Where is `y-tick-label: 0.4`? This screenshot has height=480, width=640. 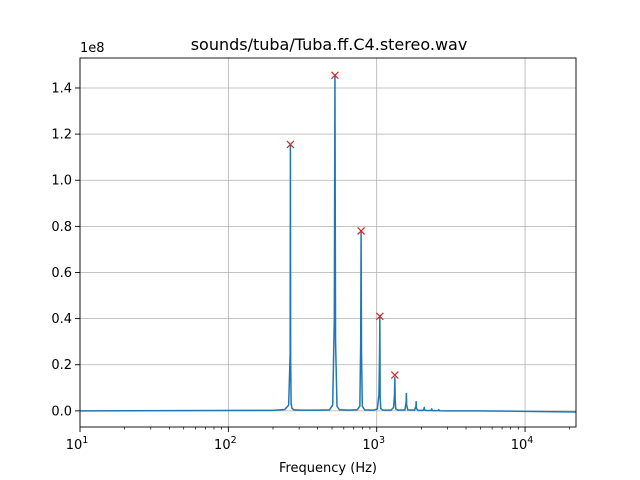 y-tick-label: 0.4 is located at coordinates (61, 319).